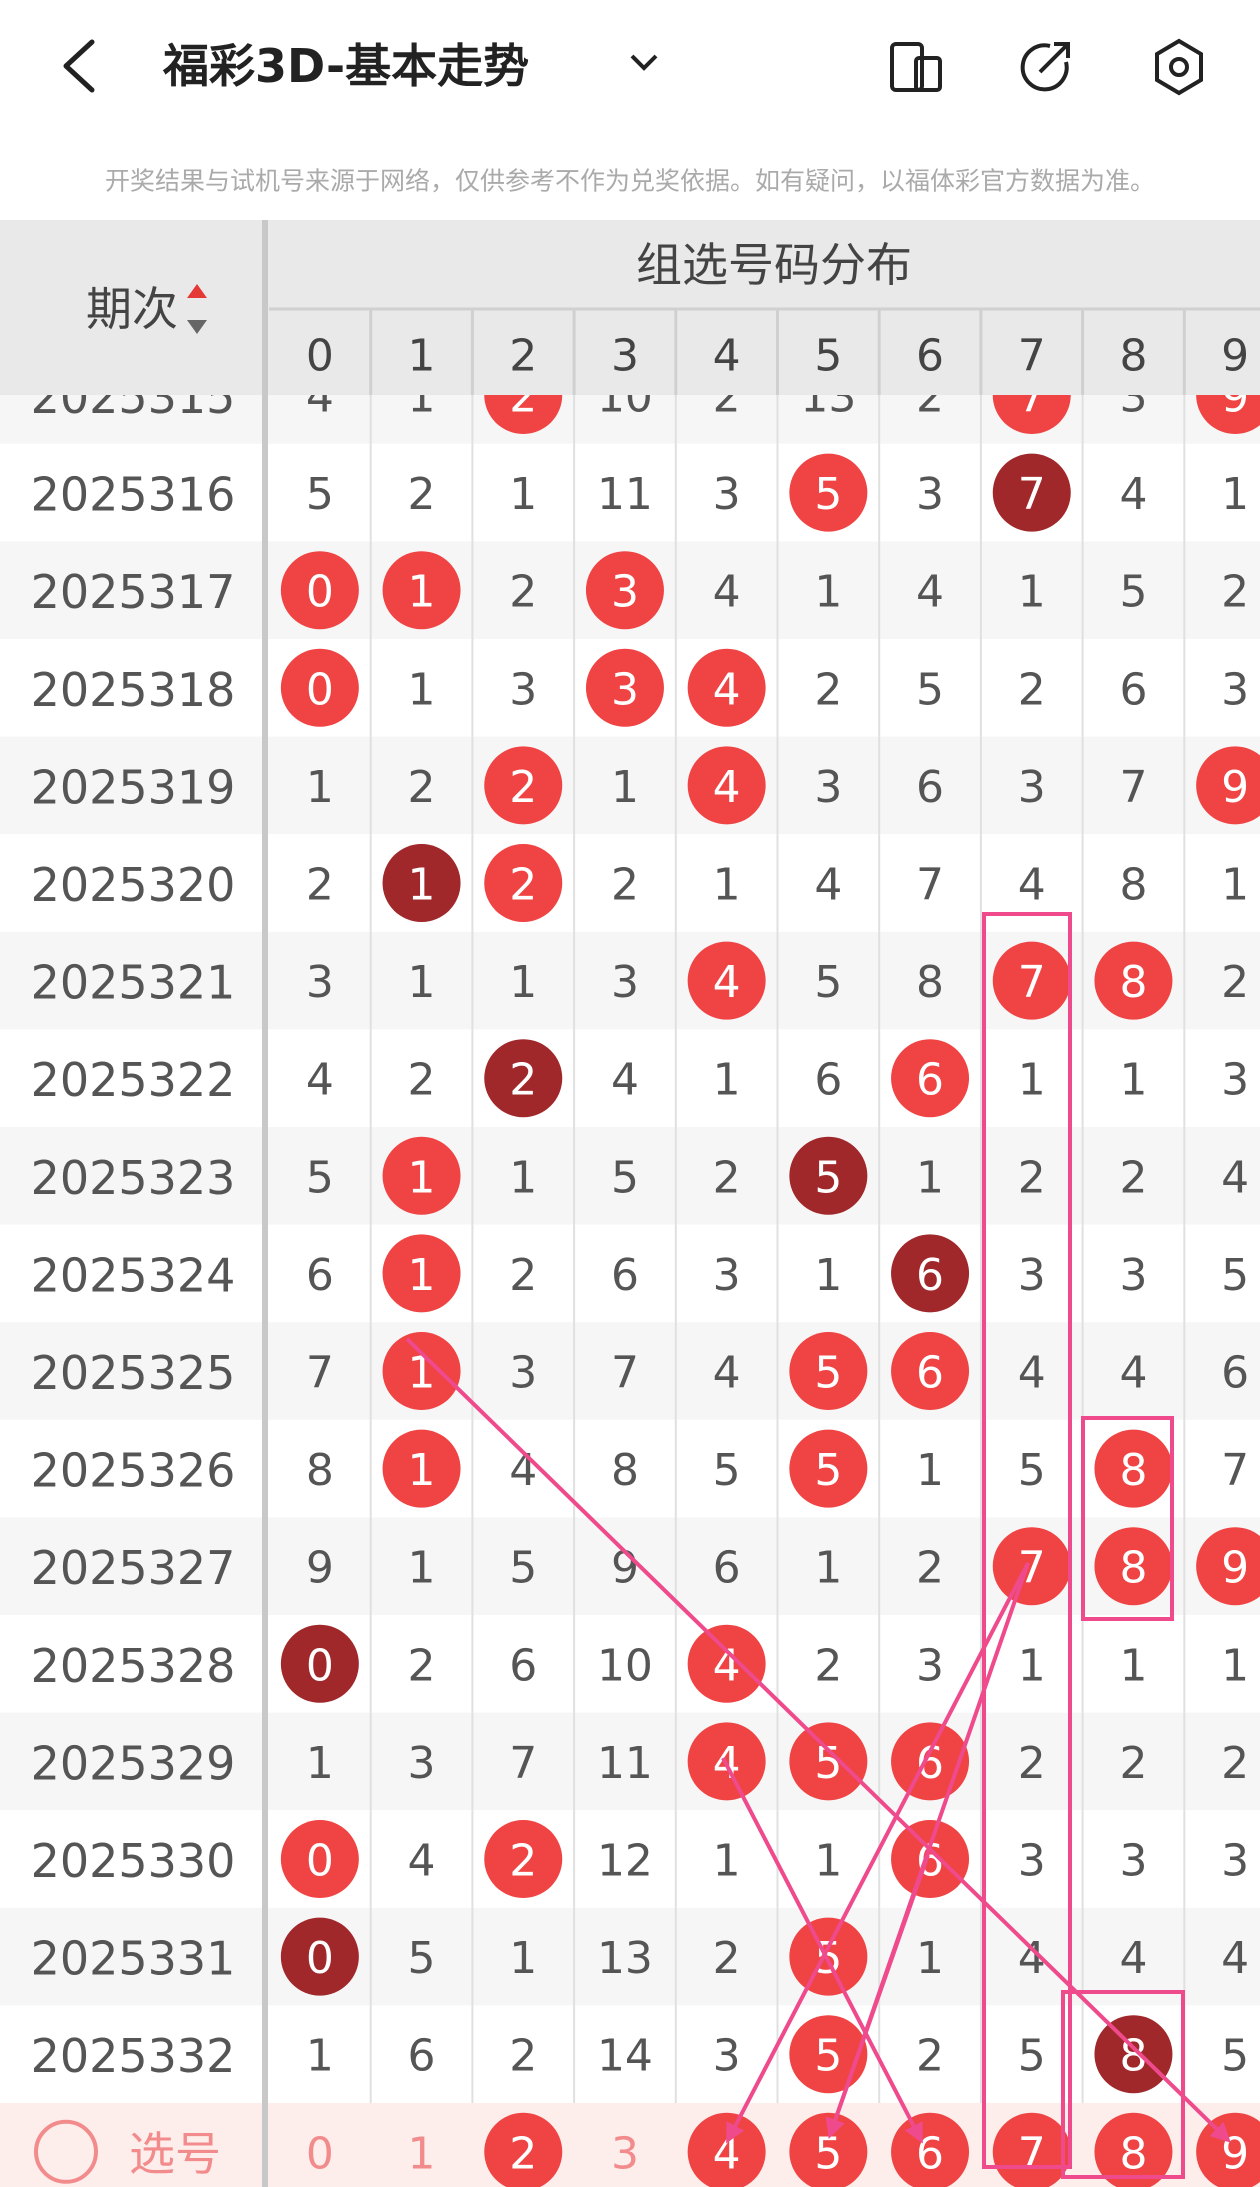 The width and height of the screenshot is (1260, 2187). Describe the element at coordinates (175, 2154) in the screenshot. I see `select-label: 选号` at that location.